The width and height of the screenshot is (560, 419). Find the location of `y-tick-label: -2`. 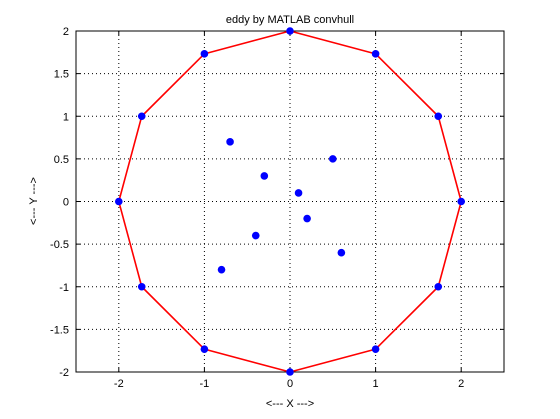

y-tick-label: -2 is located at coordinates (64, 373).